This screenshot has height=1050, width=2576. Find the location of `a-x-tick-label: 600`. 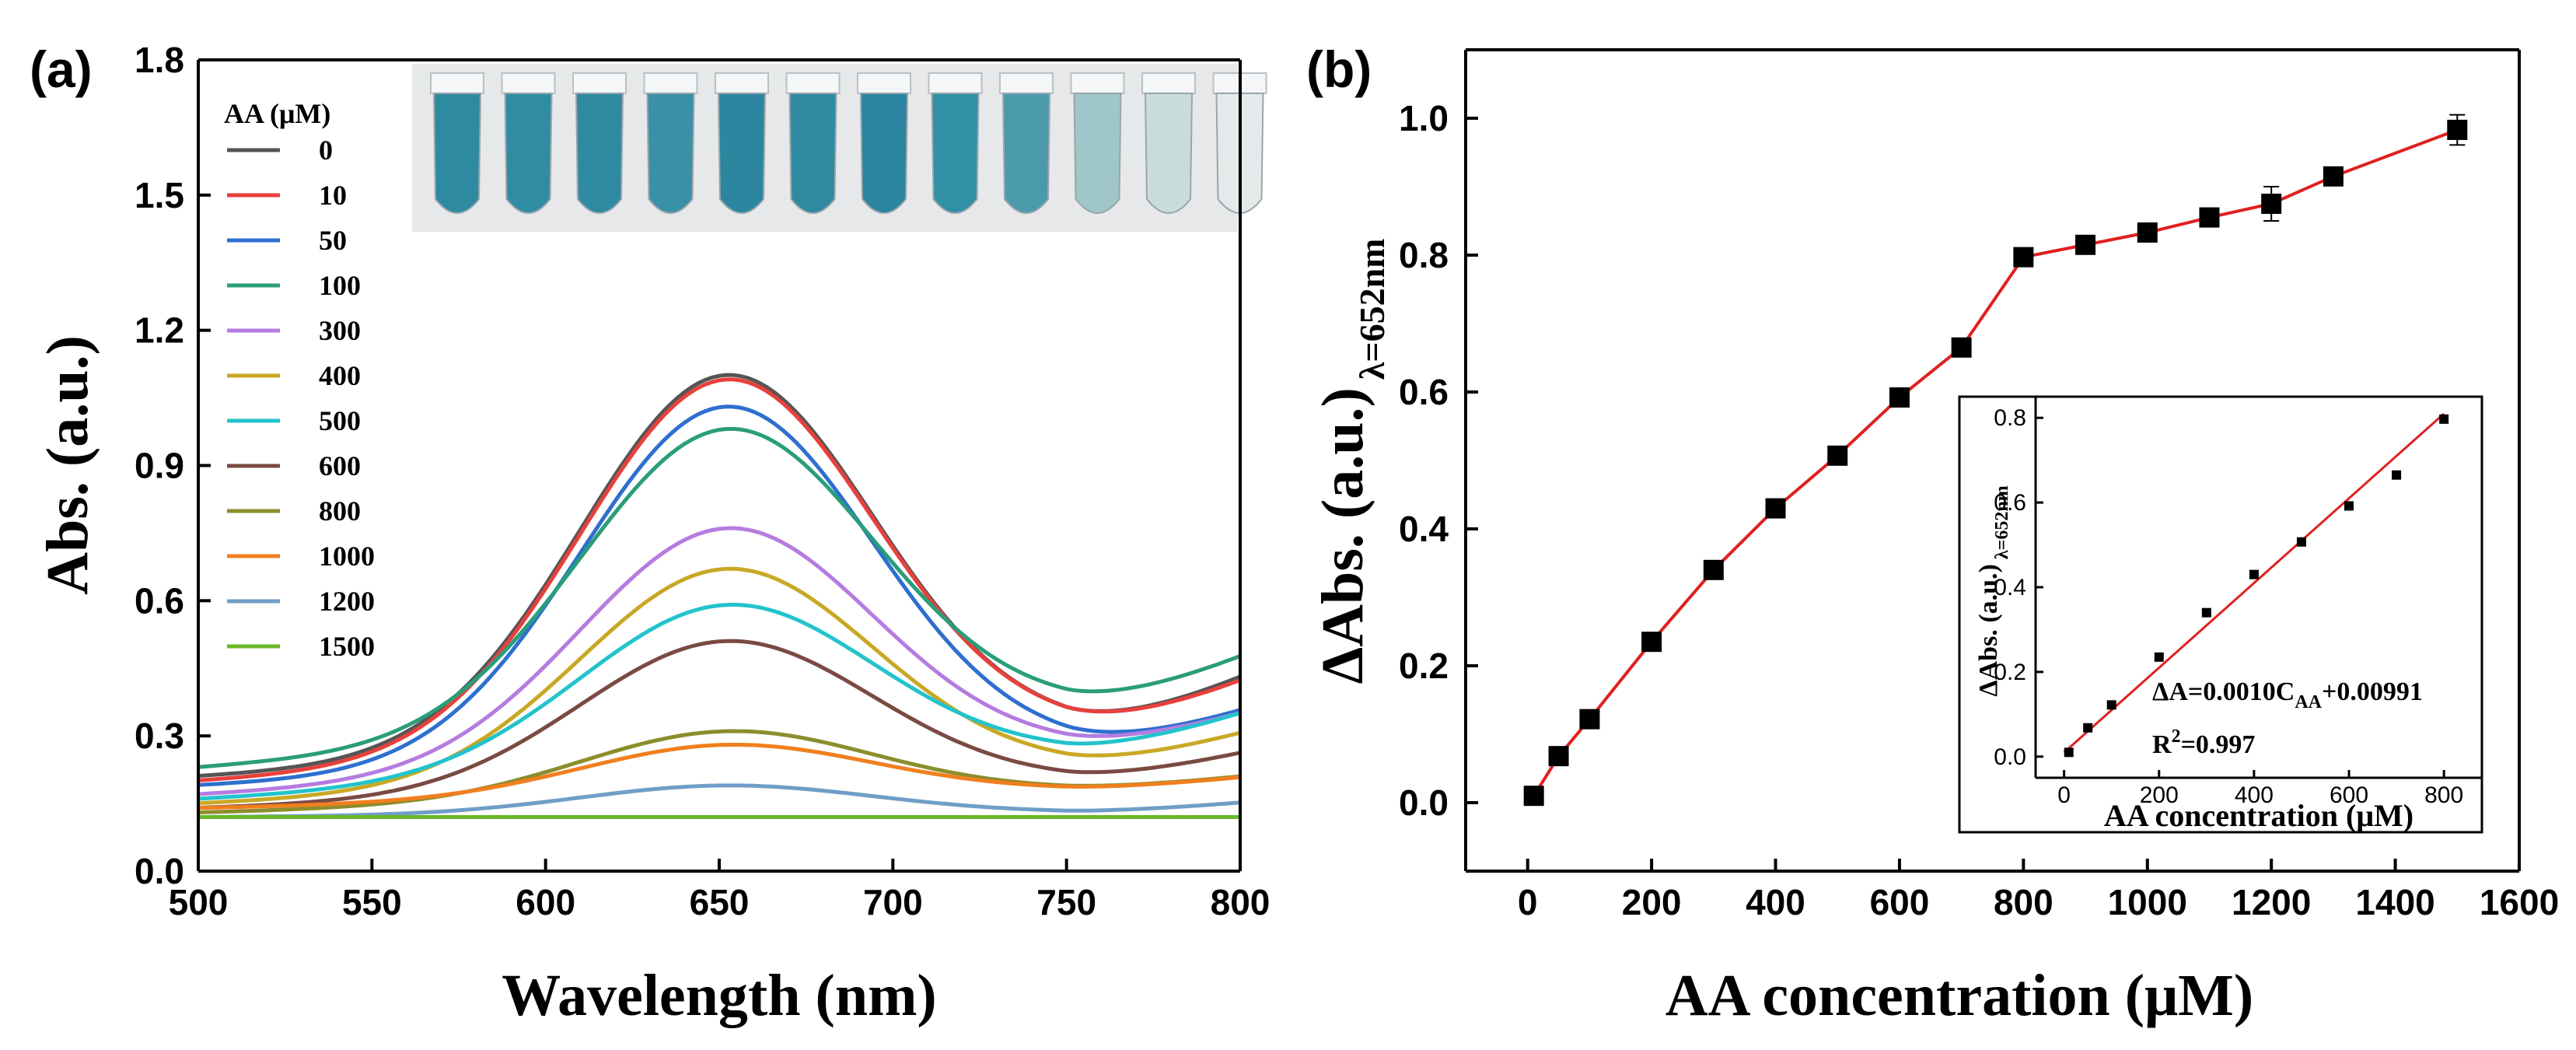

a-x-tick-label: 600 is located at coordinates (545, 902).